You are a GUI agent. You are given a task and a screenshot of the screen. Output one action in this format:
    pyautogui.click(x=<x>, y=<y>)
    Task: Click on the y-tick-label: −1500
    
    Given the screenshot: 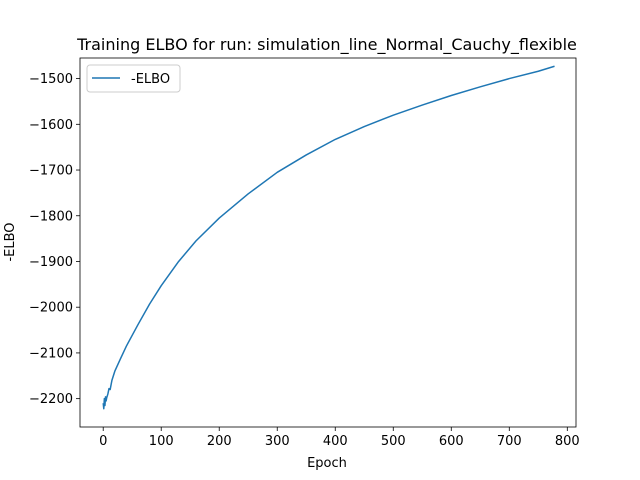 What is the action you would take?
    pyautogui.click(x=51, y=79)
    